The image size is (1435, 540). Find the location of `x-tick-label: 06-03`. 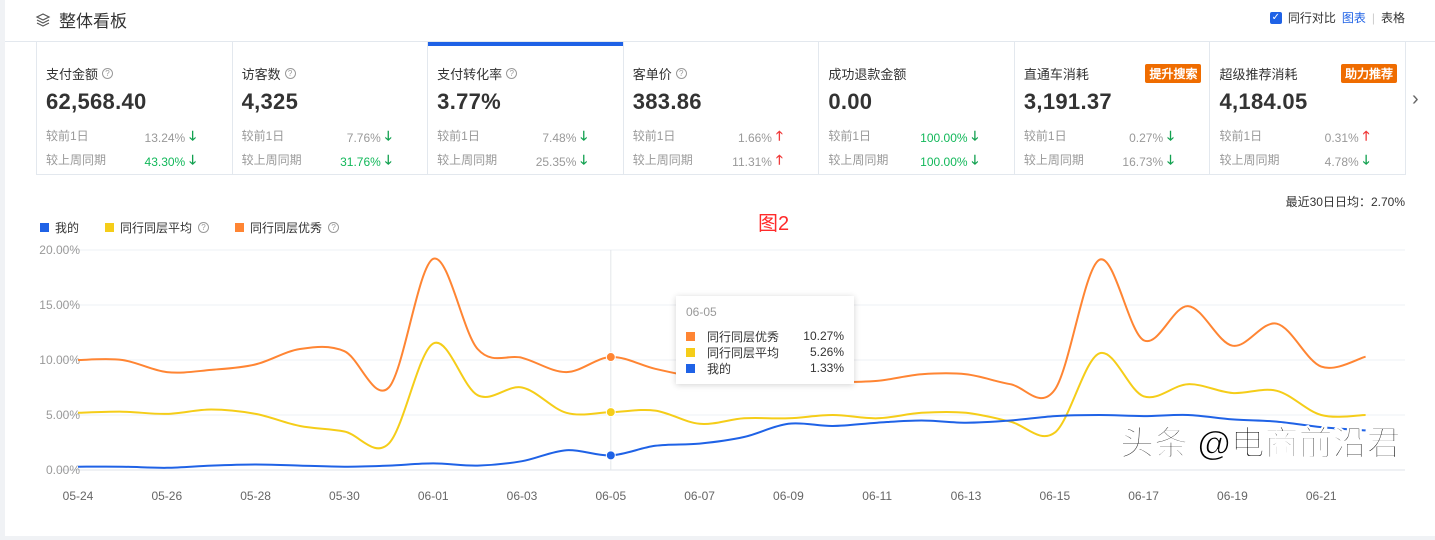

x-tick-label: 06-03 is located at coordinates (522, 496).